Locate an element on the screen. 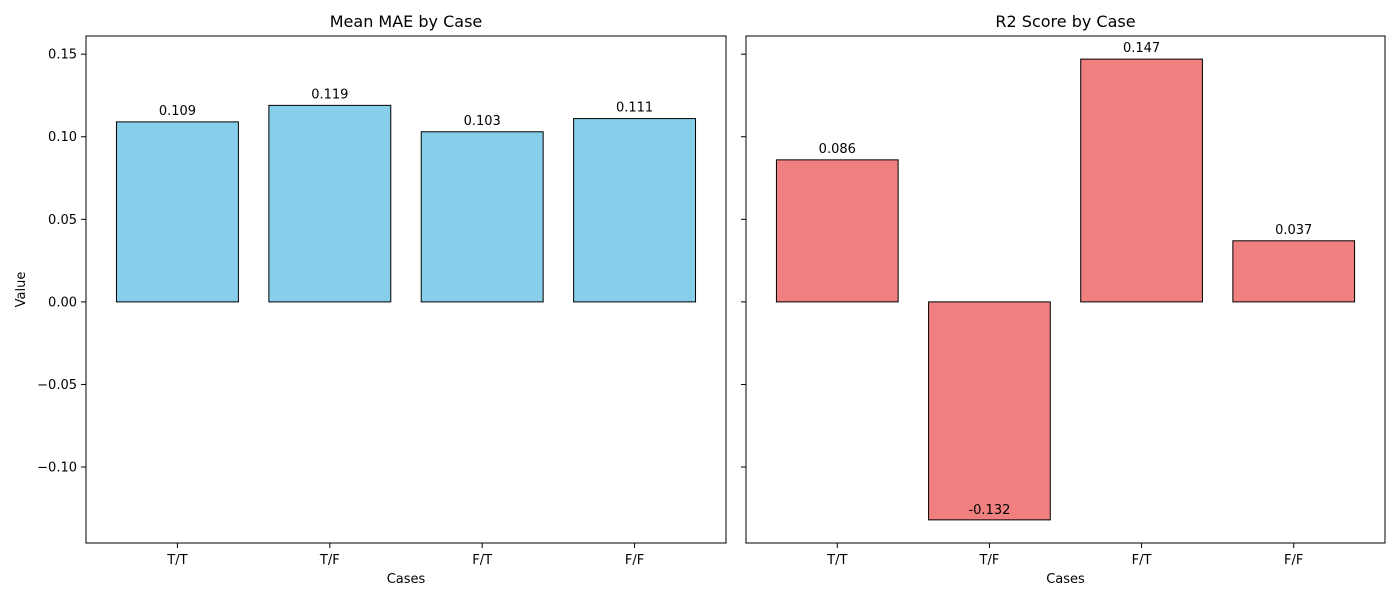 This screenshot has height=600, width=1400. value-label-t-f: 0.119 is located at coordinates (329, 94).